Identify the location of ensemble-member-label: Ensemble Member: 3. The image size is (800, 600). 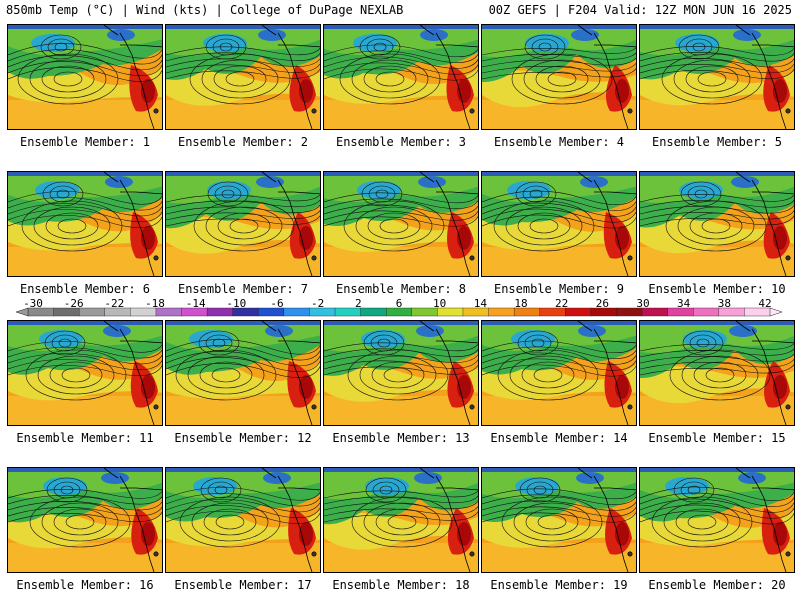
(401, 142).